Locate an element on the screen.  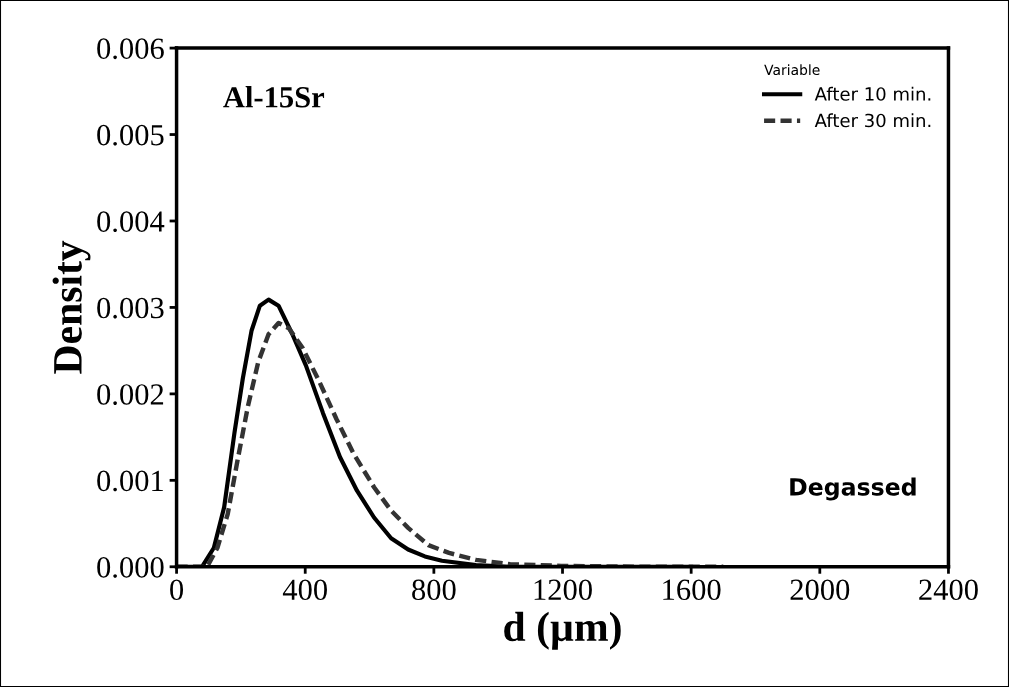
legend-title: Variable is located at coordinates (792, 70).